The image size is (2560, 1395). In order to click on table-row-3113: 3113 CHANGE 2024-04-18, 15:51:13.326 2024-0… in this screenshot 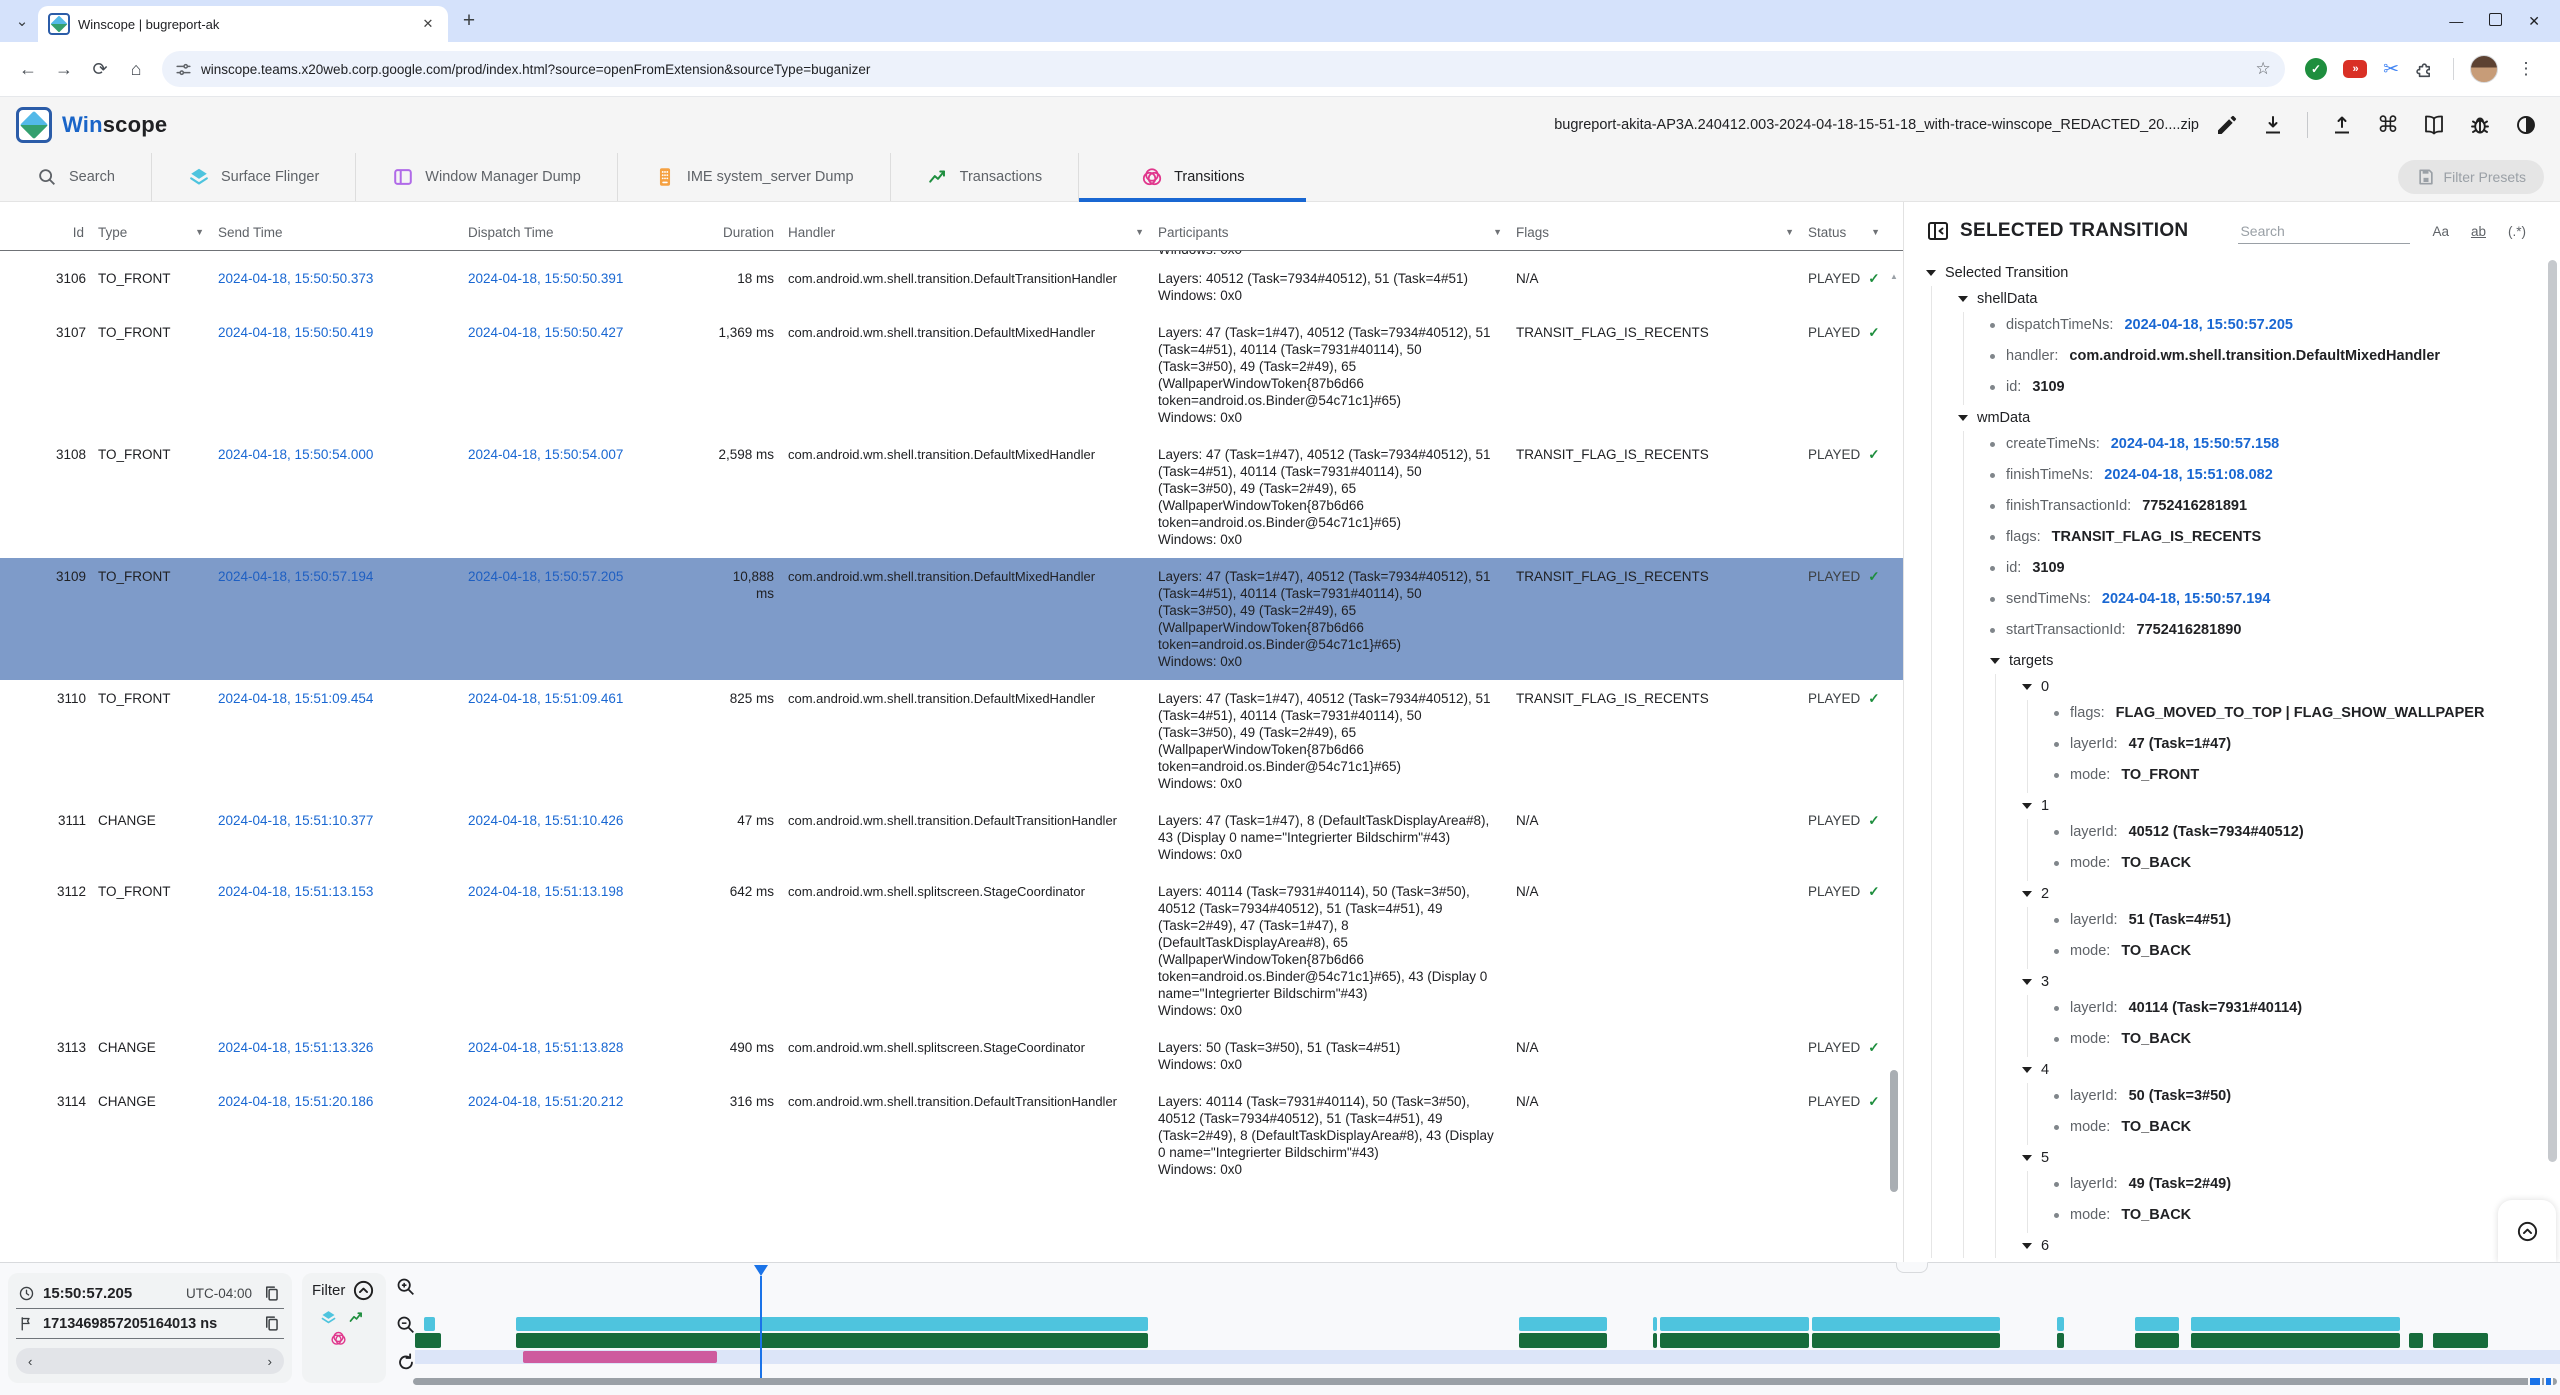, I will do `click(951, 1056)`.